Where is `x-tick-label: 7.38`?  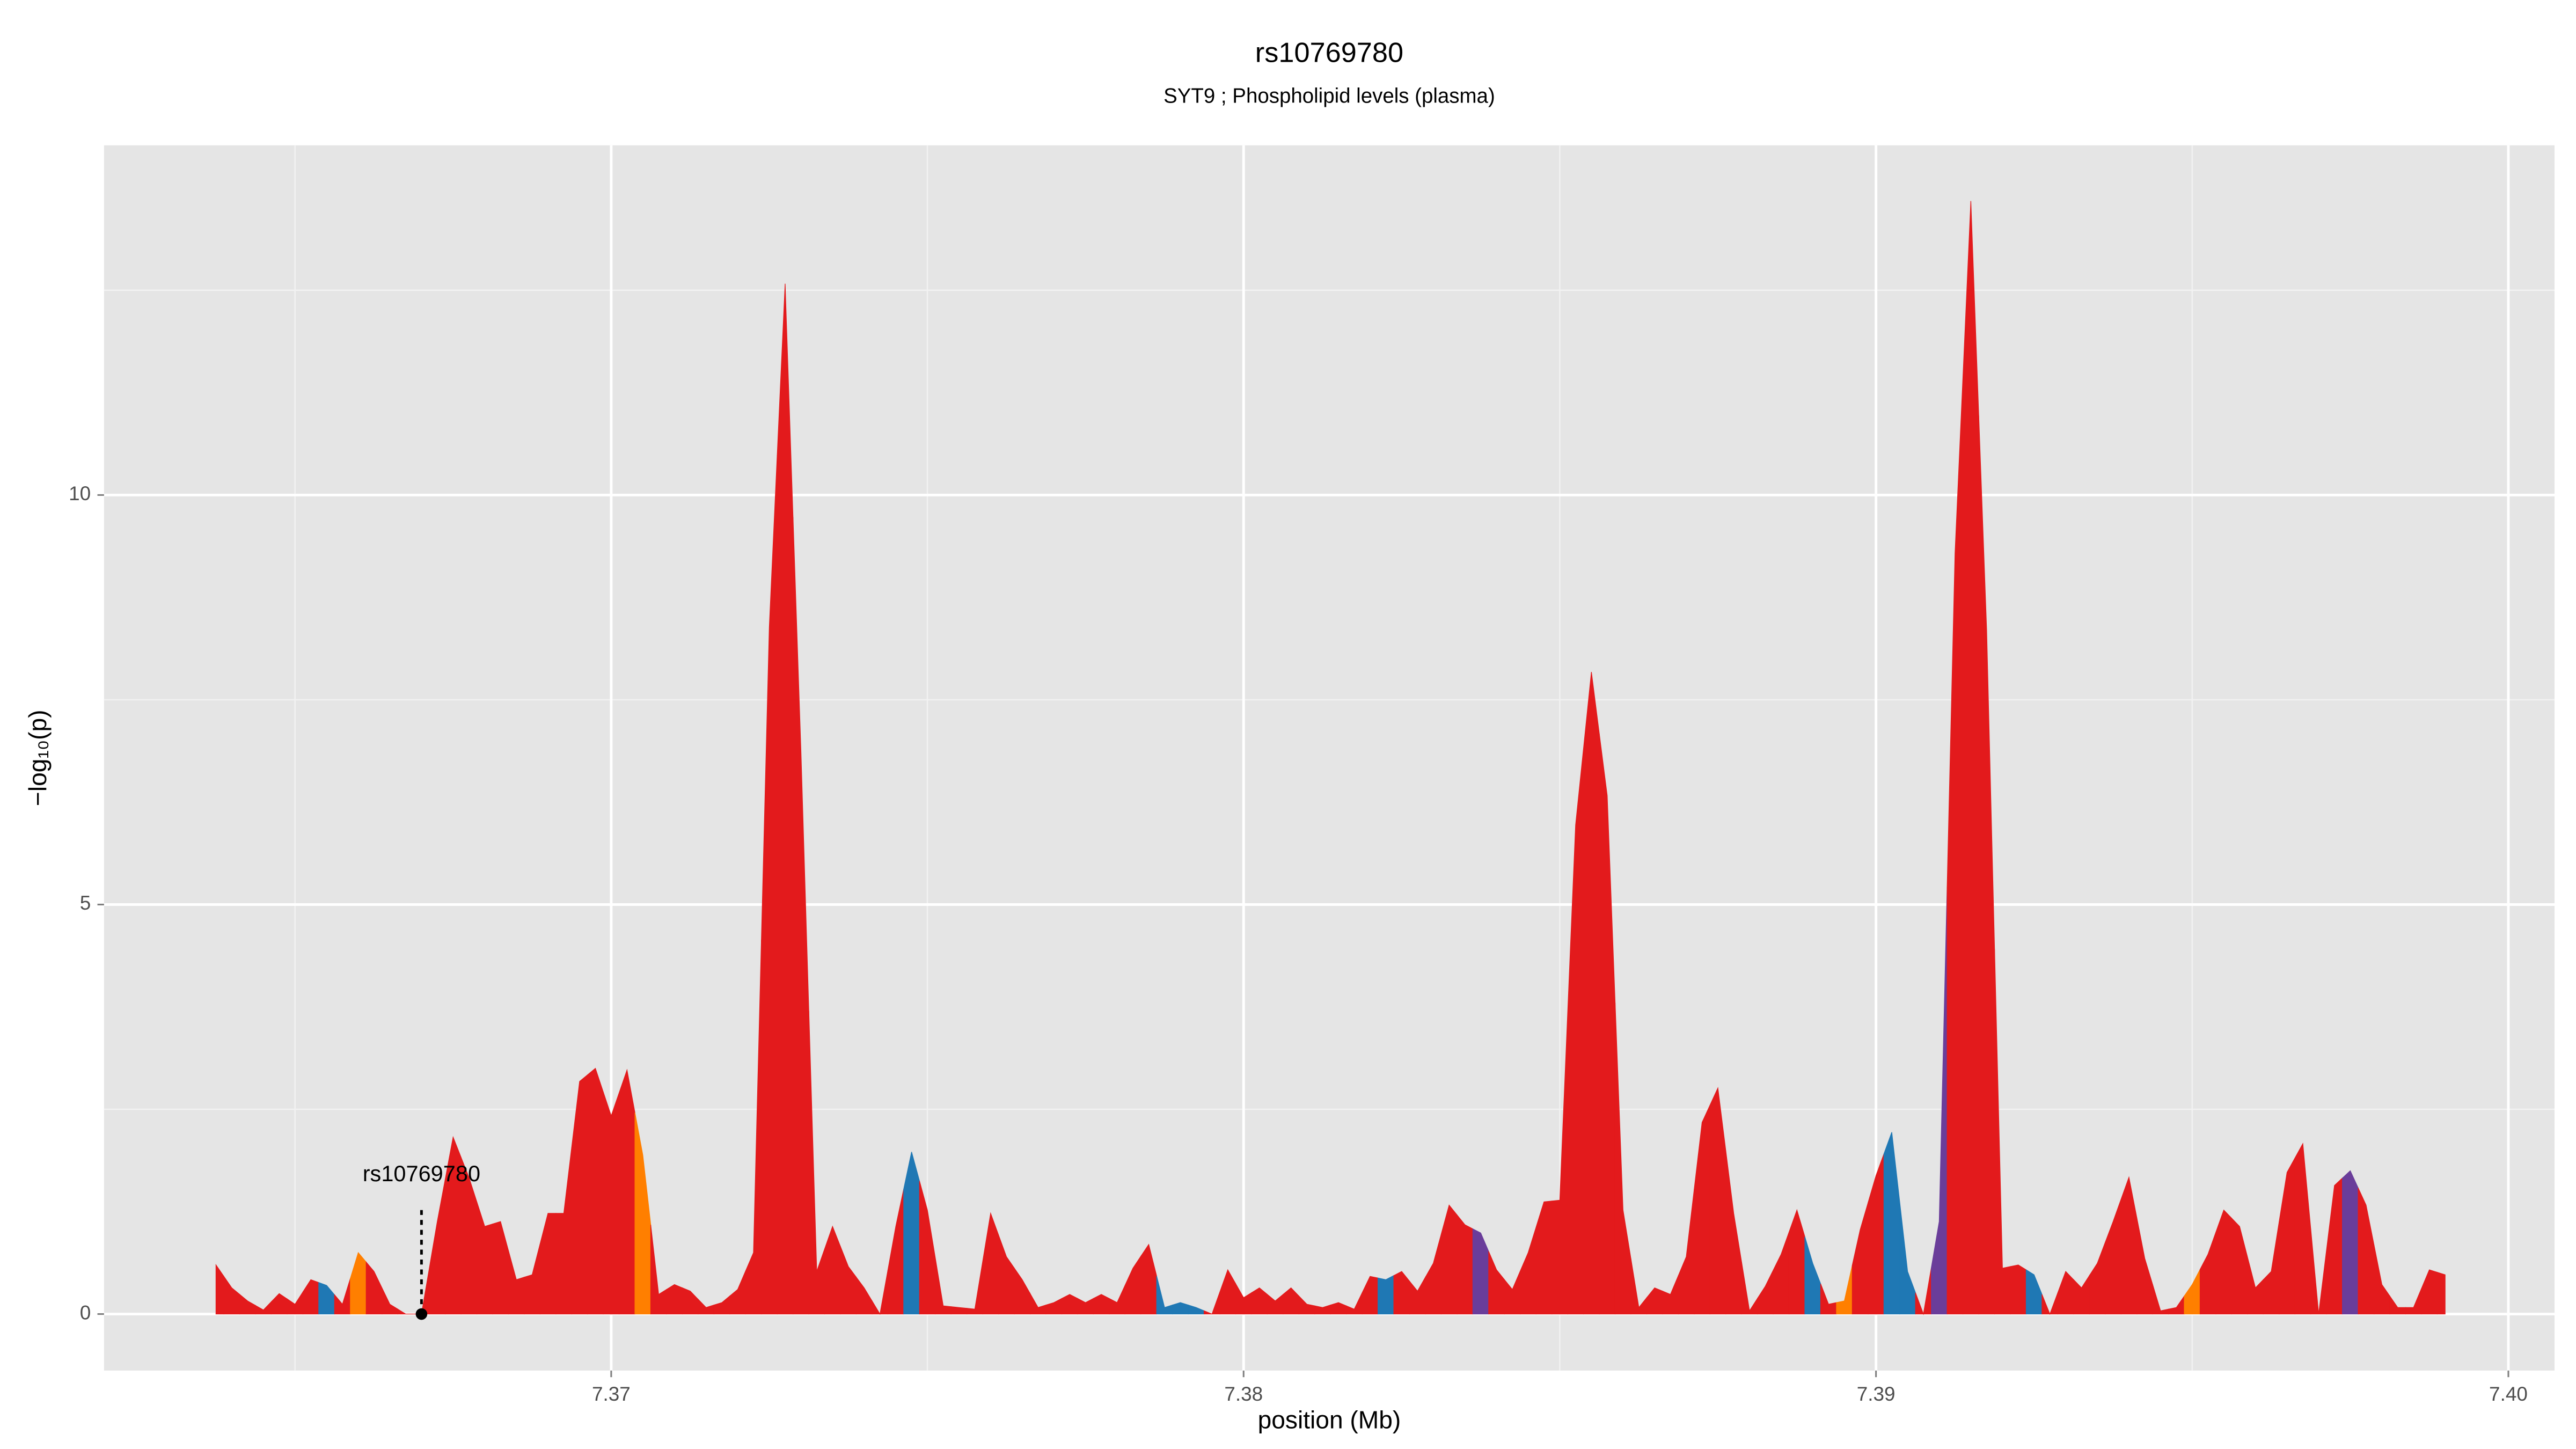
x-tick-label: 7.38 is located at coordinates (1243, 1394).